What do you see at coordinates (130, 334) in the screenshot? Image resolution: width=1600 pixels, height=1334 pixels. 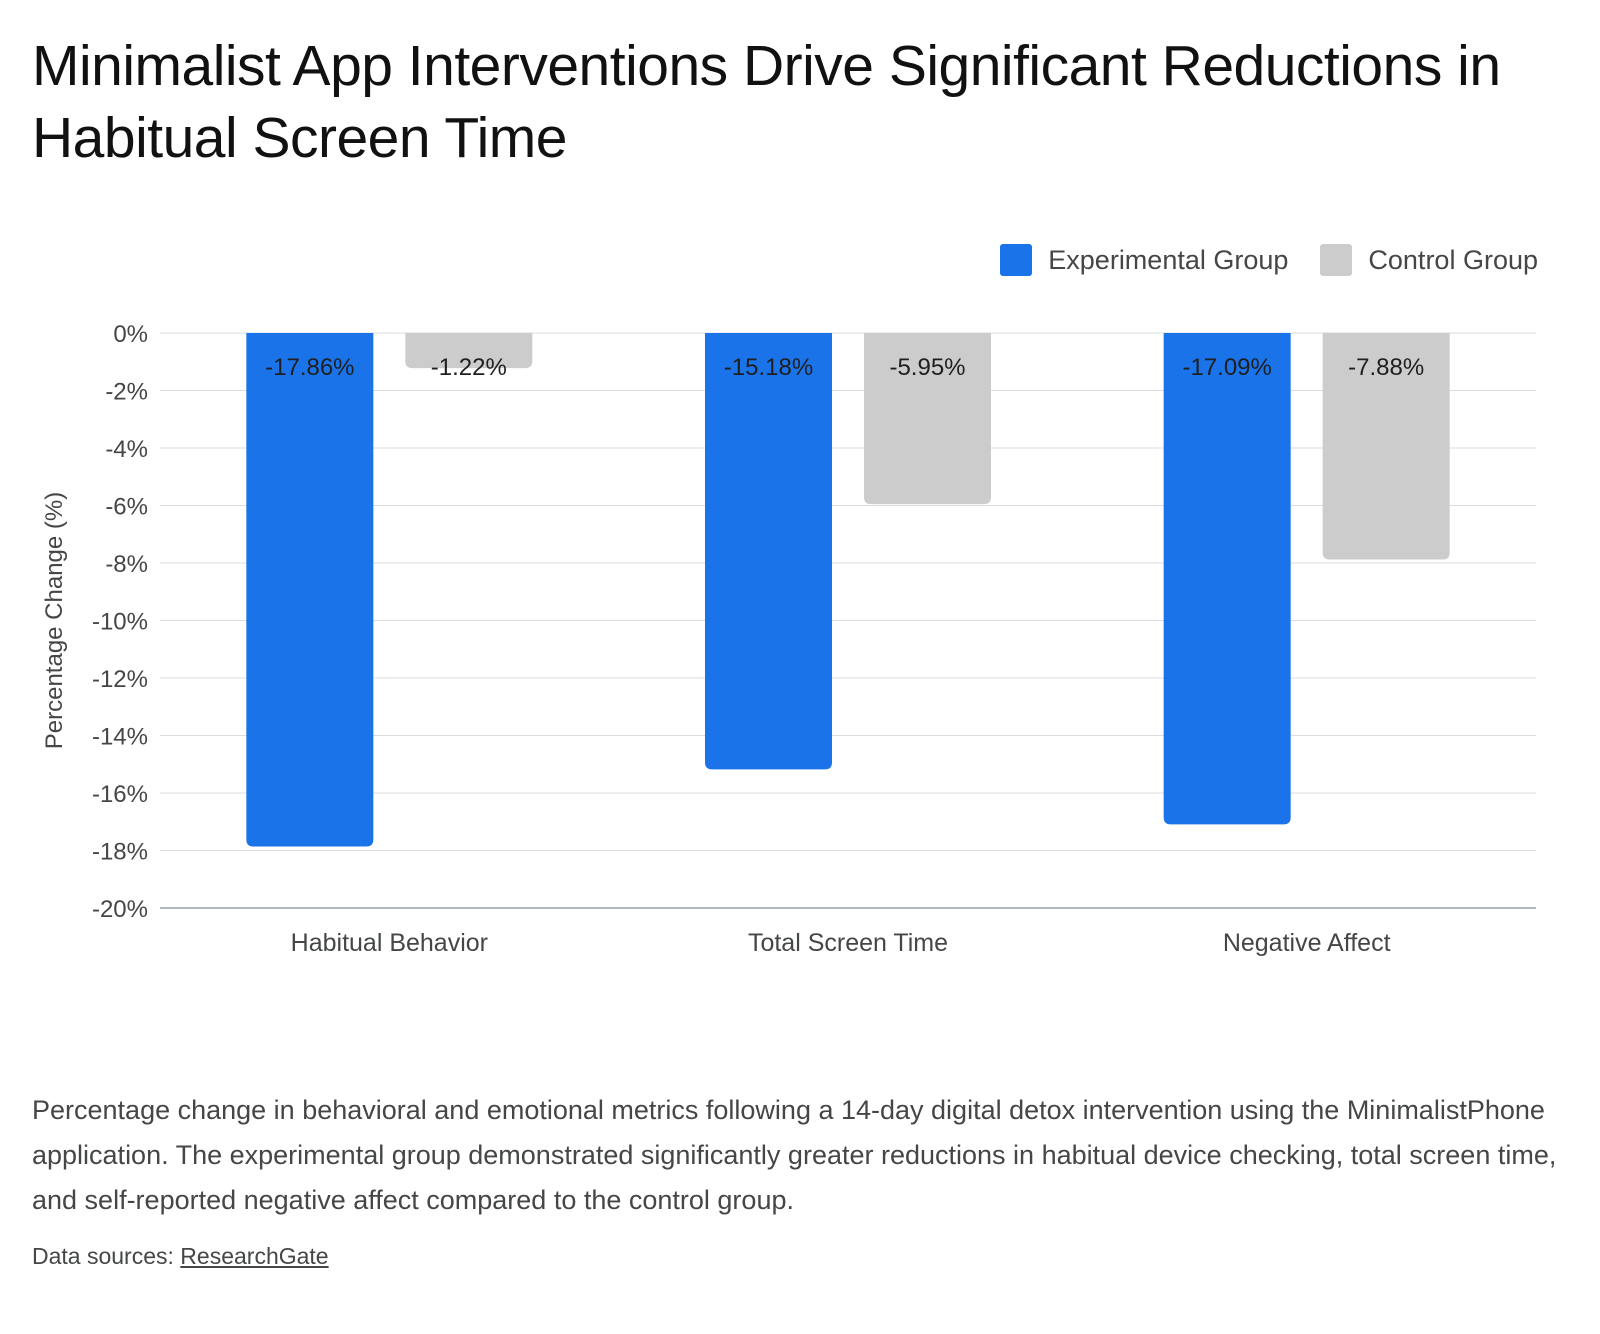 I see `y-tick-label: 0%` at bounding box center [130, 334].